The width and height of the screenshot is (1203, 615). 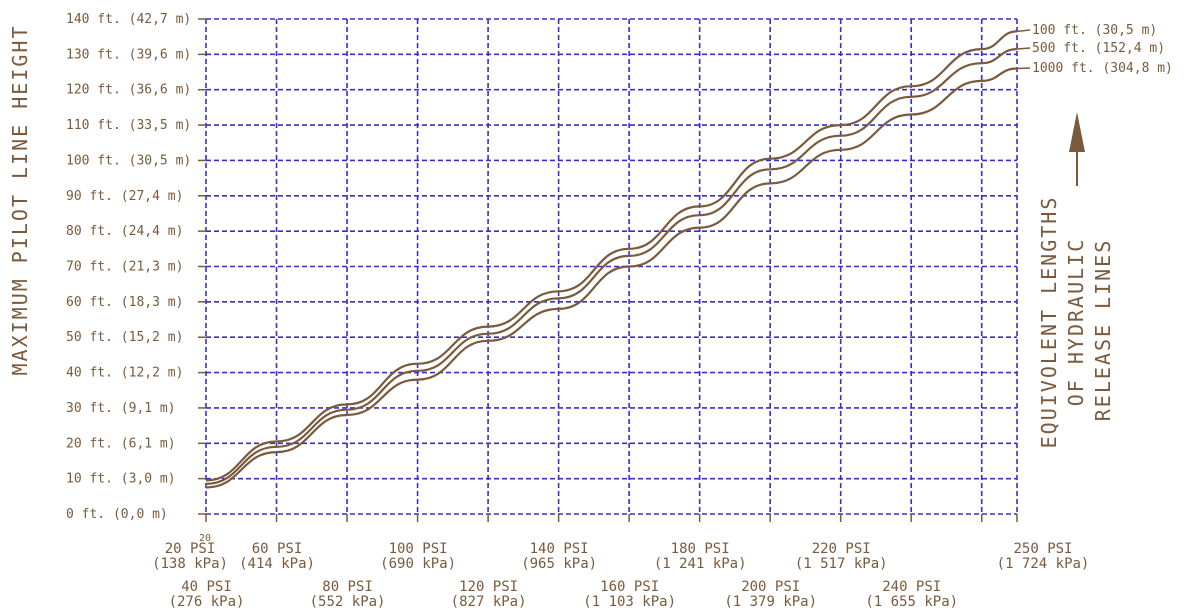 I want to click on y-tick-label: 80 ft. (24,4 m), so click(x=124, y=231).